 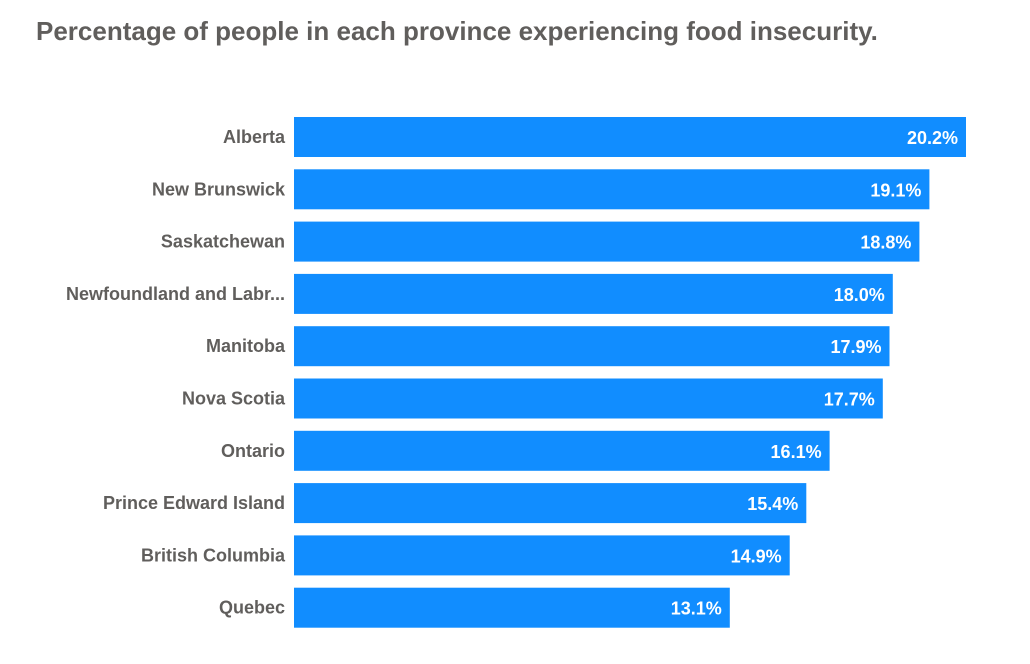 I want to click on value-label-saskatchewan: 18.8%, so click(x=885, y=243).